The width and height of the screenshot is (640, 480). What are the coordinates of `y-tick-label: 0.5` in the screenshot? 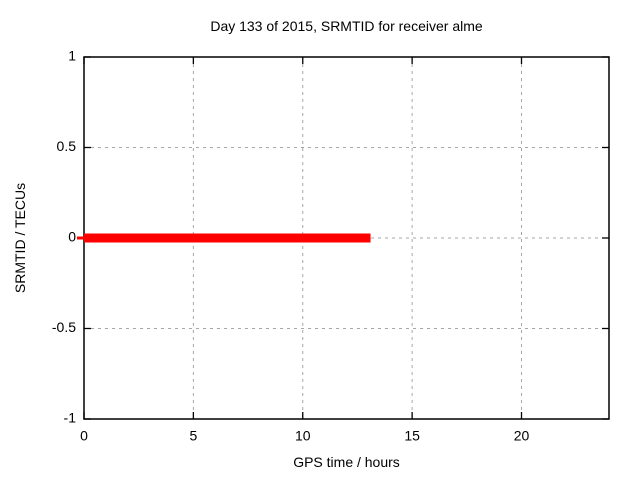 It's located at (67, 146).